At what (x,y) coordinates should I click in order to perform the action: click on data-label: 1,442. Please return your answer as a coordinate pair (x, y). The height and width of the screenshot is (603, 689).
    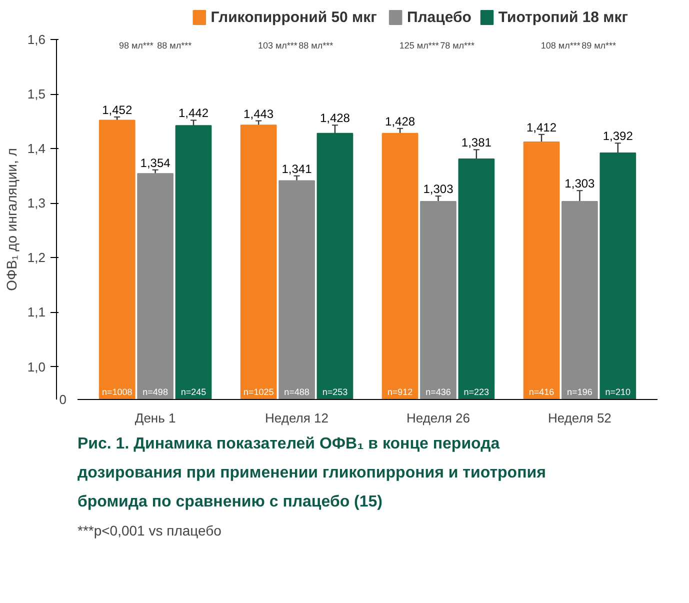
    Looking at the image, I should click on (193, 113).